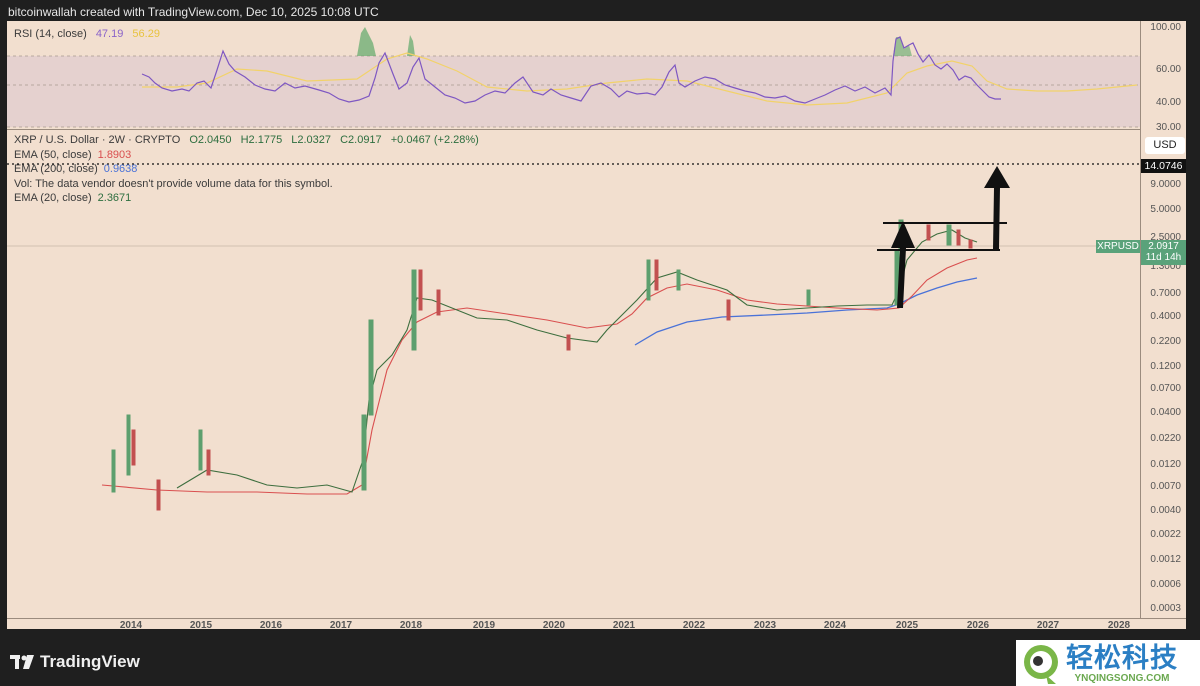 This screenshot has width=1200, height=686. Describe the element at coordinates (120, 169) in the screenshot. I see `ema200-value: 0.9638` at that location.